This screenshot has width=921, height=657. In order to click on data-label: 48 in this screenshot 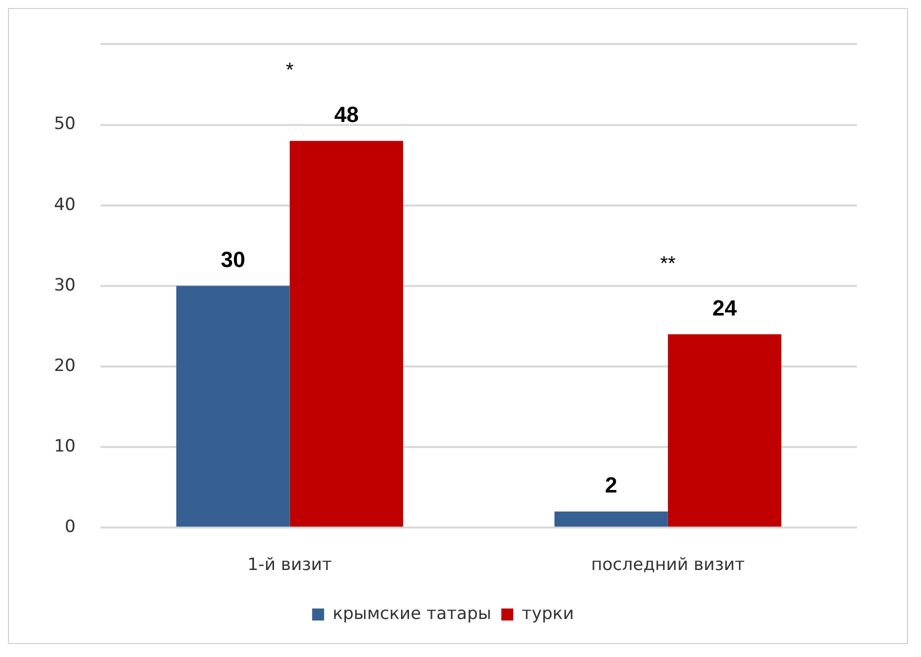, I will do `click(346, 114)`.